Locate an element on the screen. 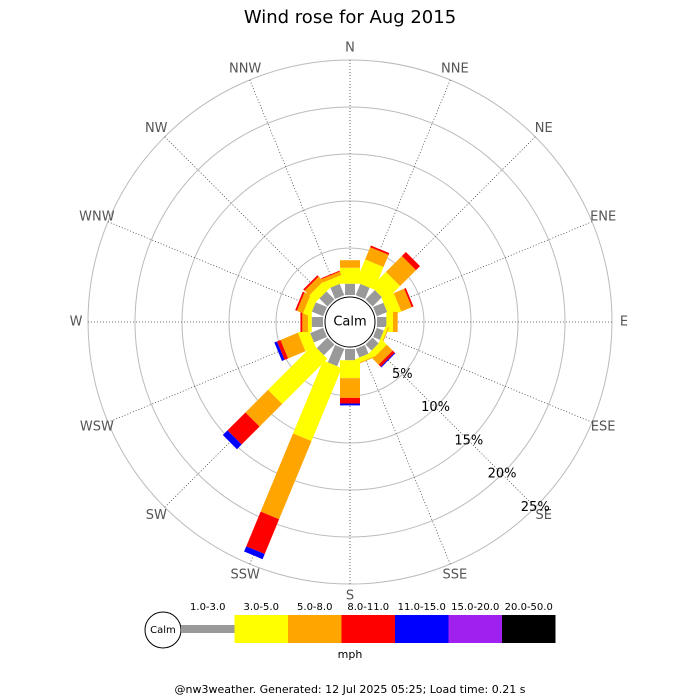  legend-label: 3.0-5.0 is located at coordinates (261, 607).